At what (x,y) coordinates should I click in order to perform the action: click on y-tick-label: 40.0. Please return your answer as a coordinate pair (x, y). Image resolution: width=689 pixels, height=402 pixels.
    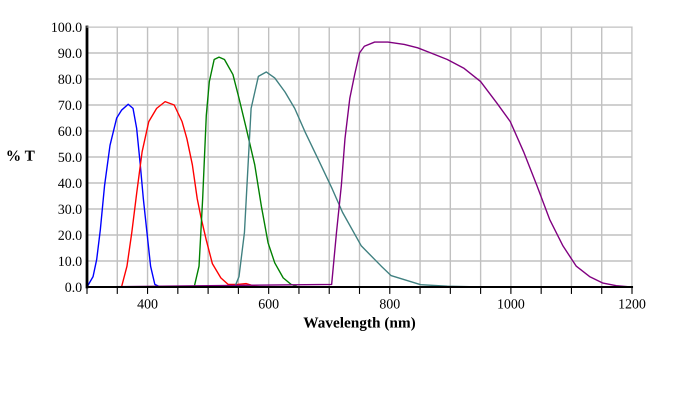
    Looking at the image, I should click on (70, 183).